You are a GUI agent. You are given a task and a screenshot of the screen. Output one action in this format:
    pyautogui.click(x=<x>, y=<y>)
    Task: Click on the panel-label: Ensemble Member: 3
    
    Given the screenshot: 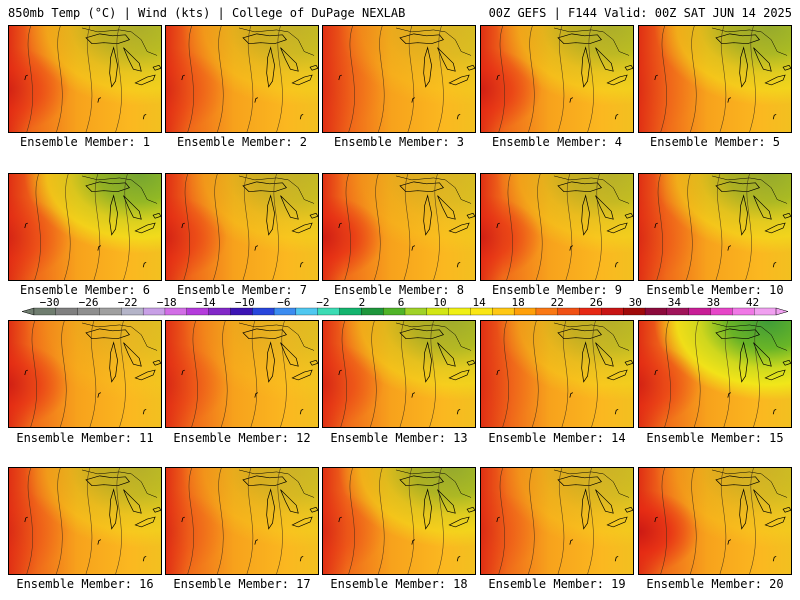 What is the action you would take?
    pyautogui.click(x=399, y=142)
    